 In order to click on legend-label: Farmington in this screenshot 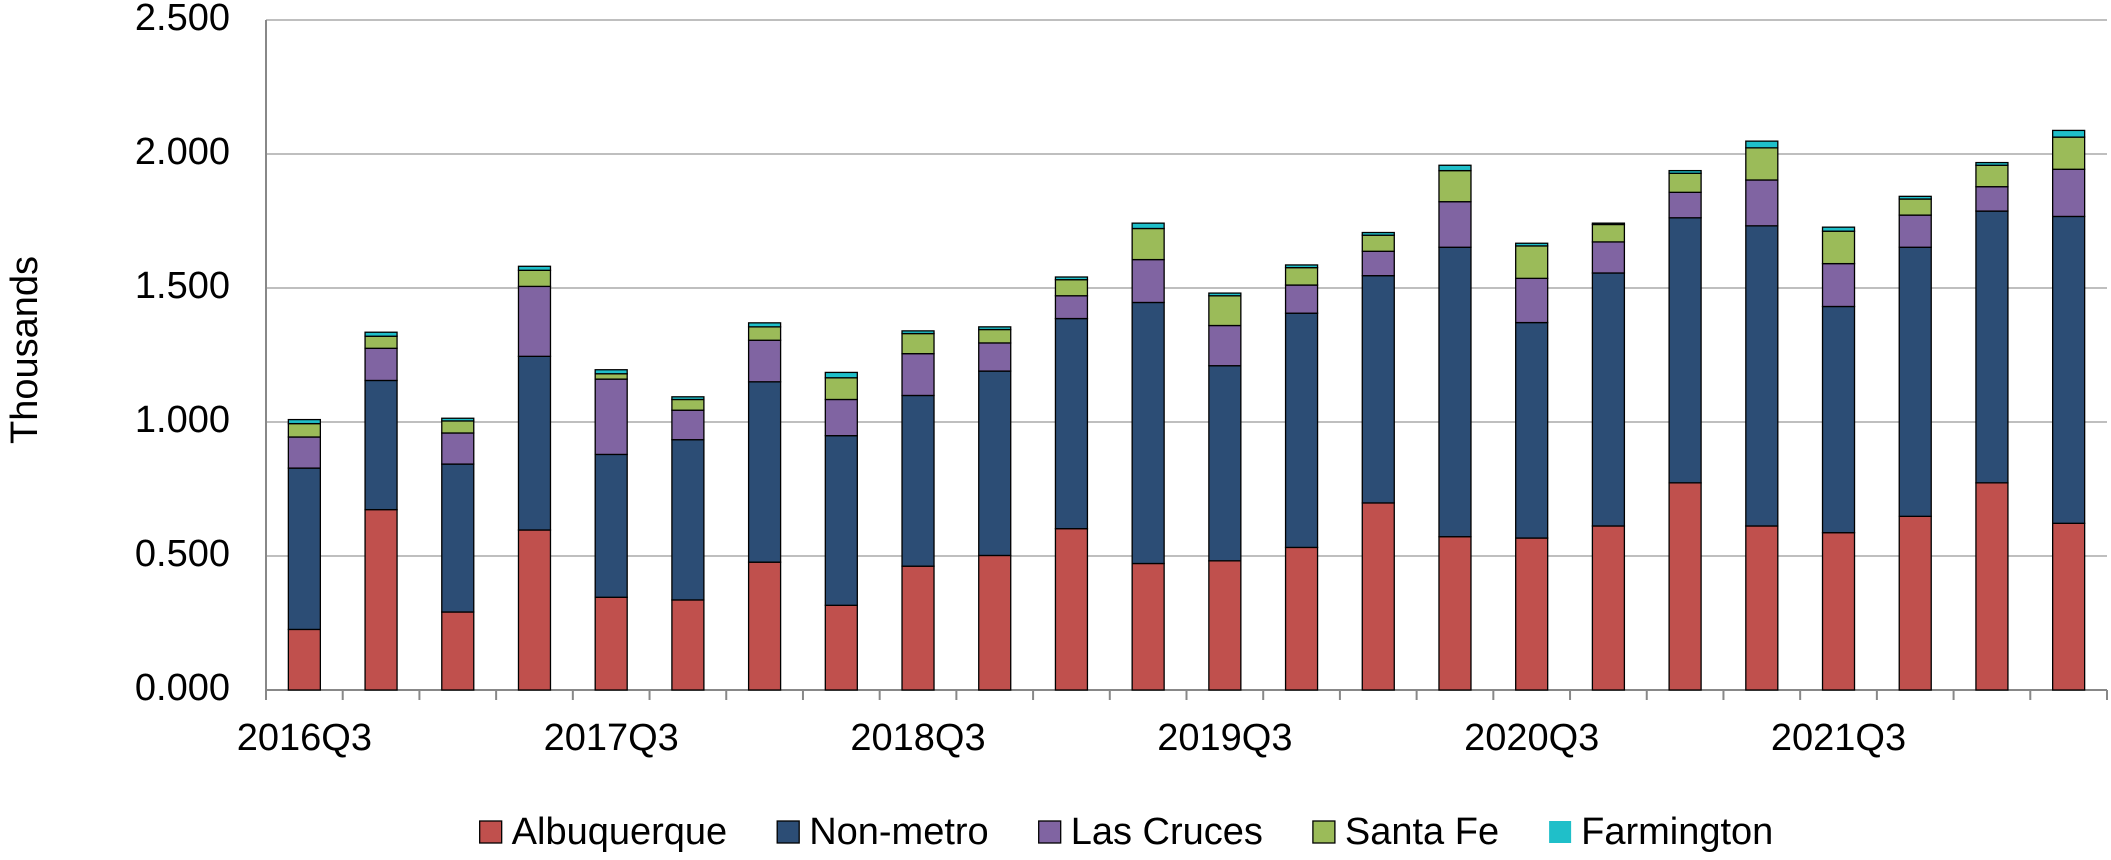, I will do `click(1677, 832)`.